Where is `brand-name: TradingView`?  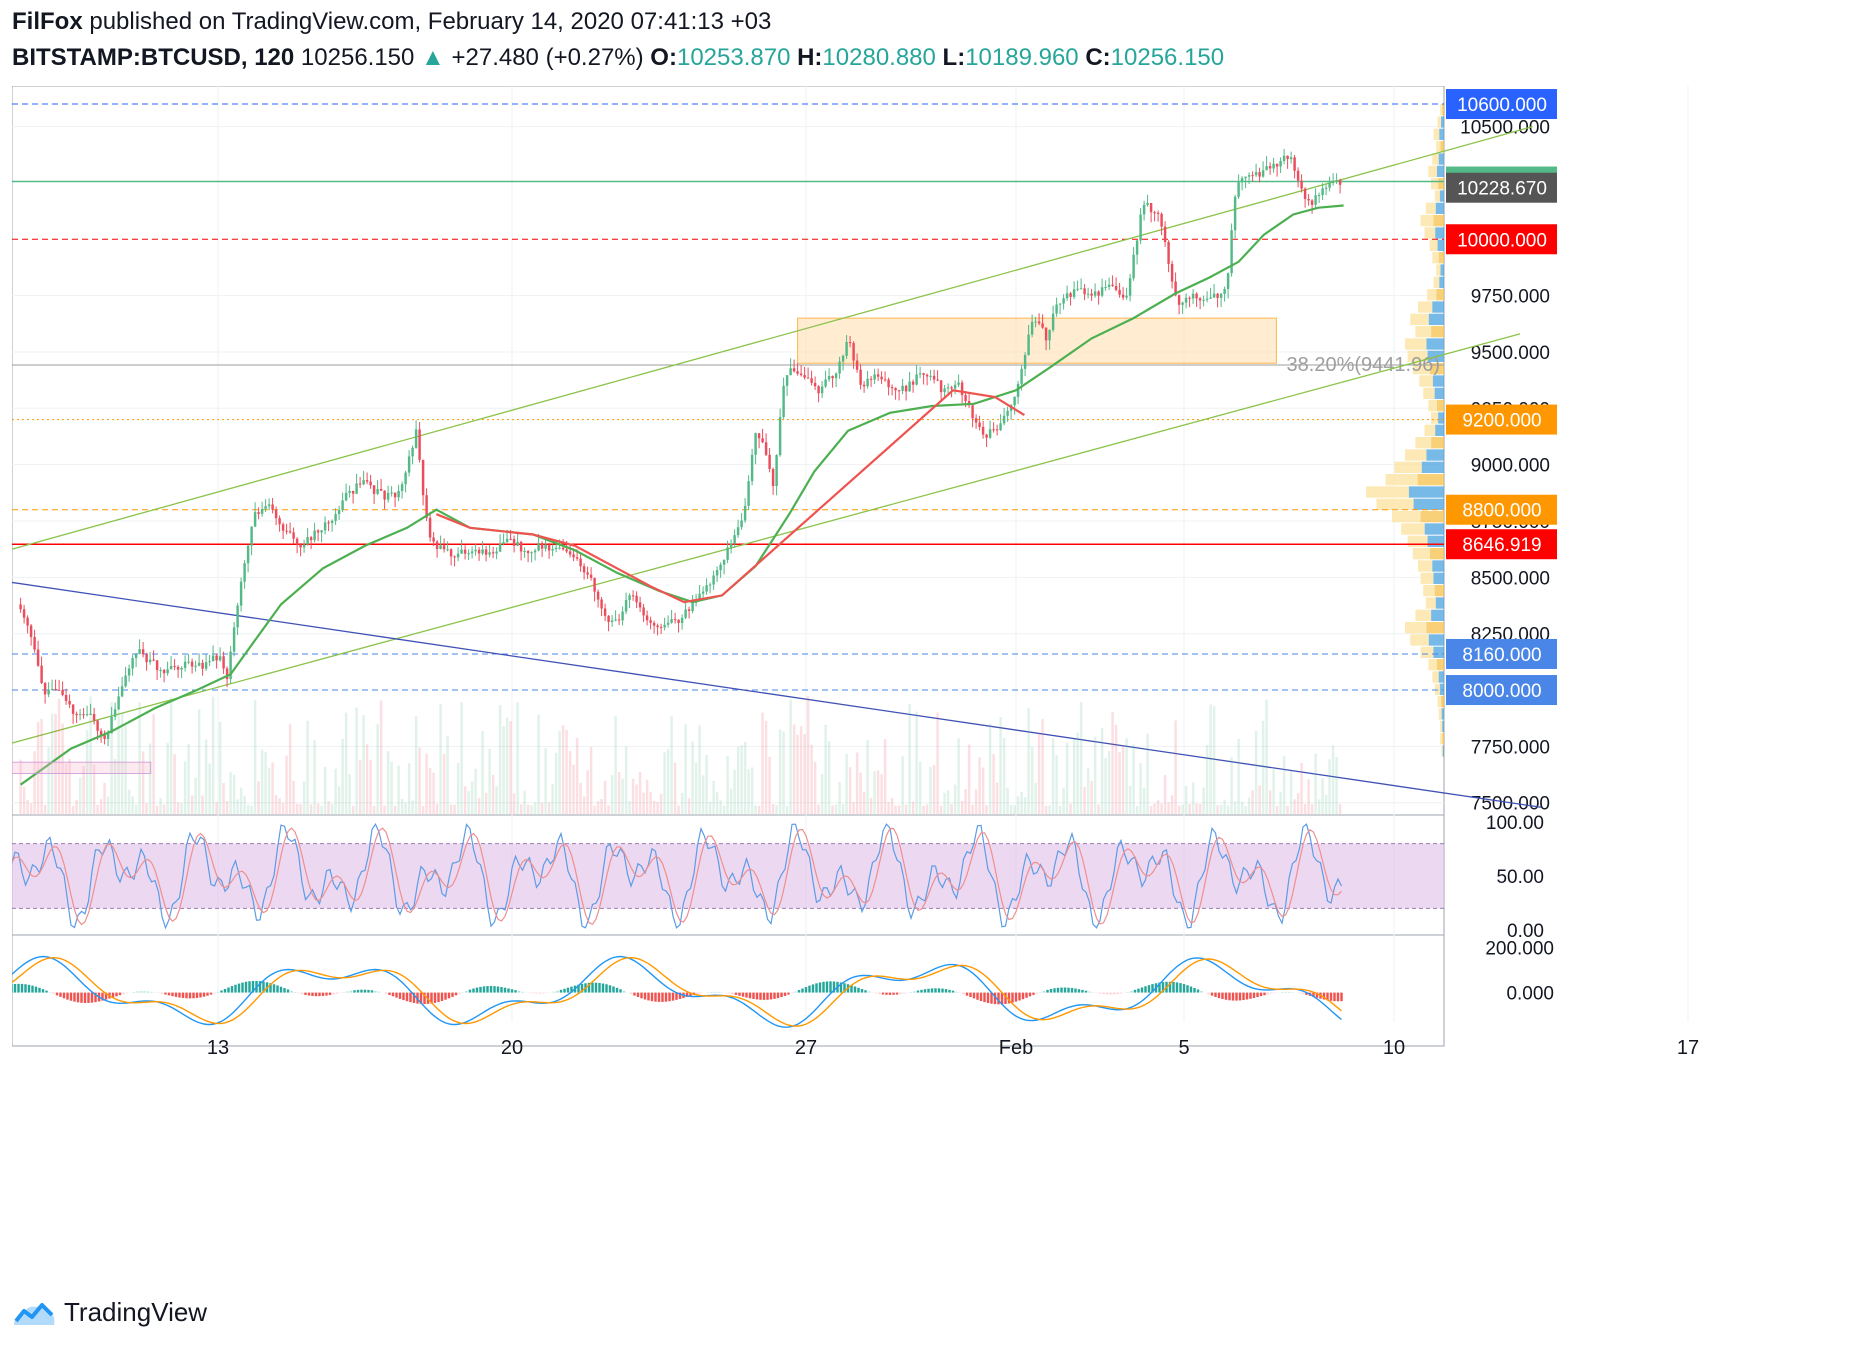 brand-name: TradingView is located at coordinates (136, 1311).